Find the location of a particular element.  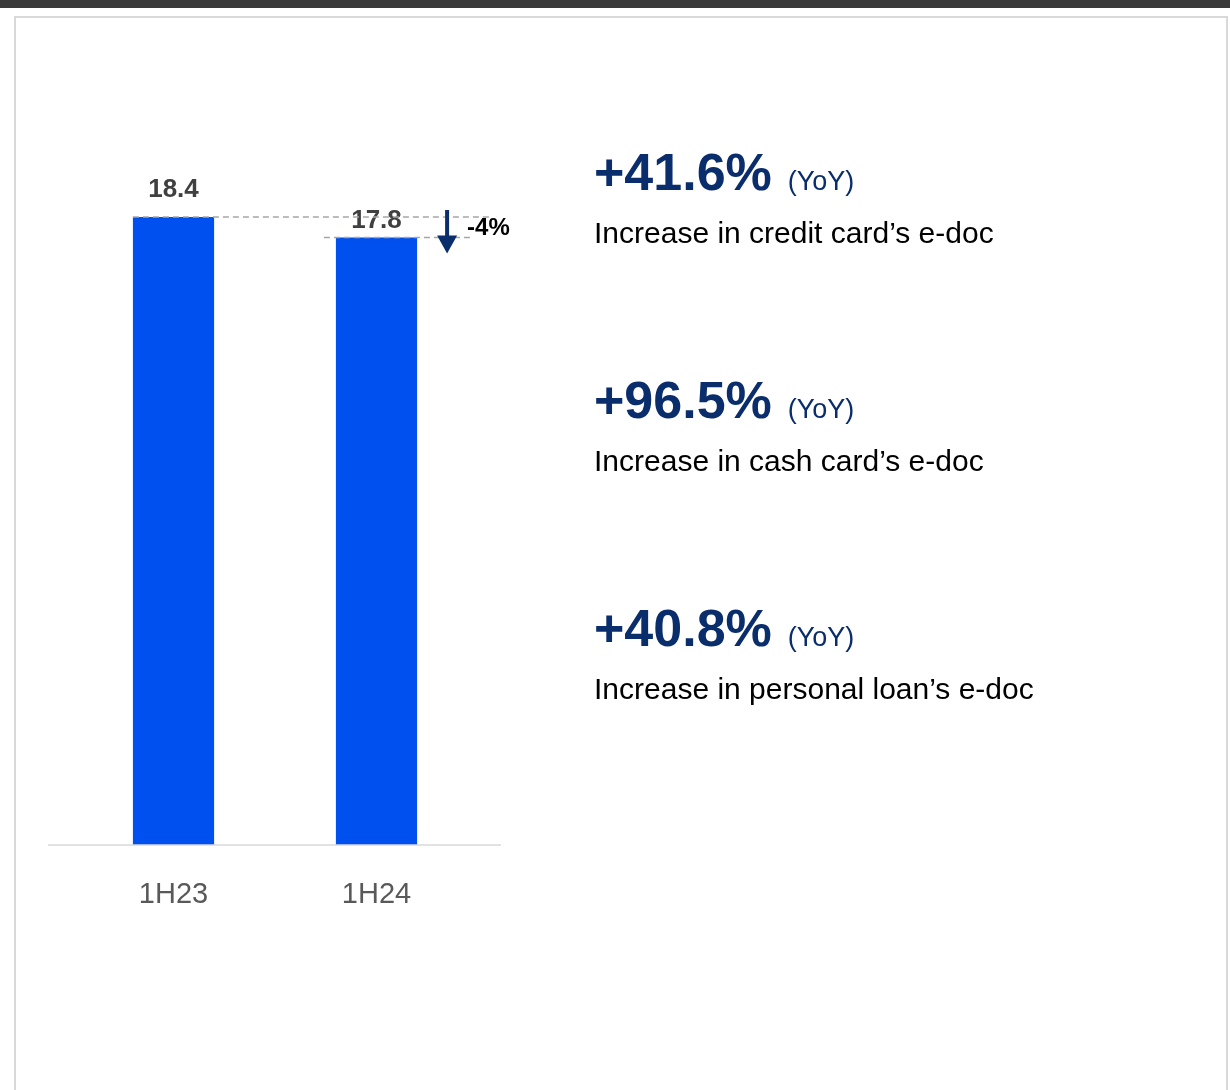

x-tick-label: 1H24 is located at coordinates (376, 893).